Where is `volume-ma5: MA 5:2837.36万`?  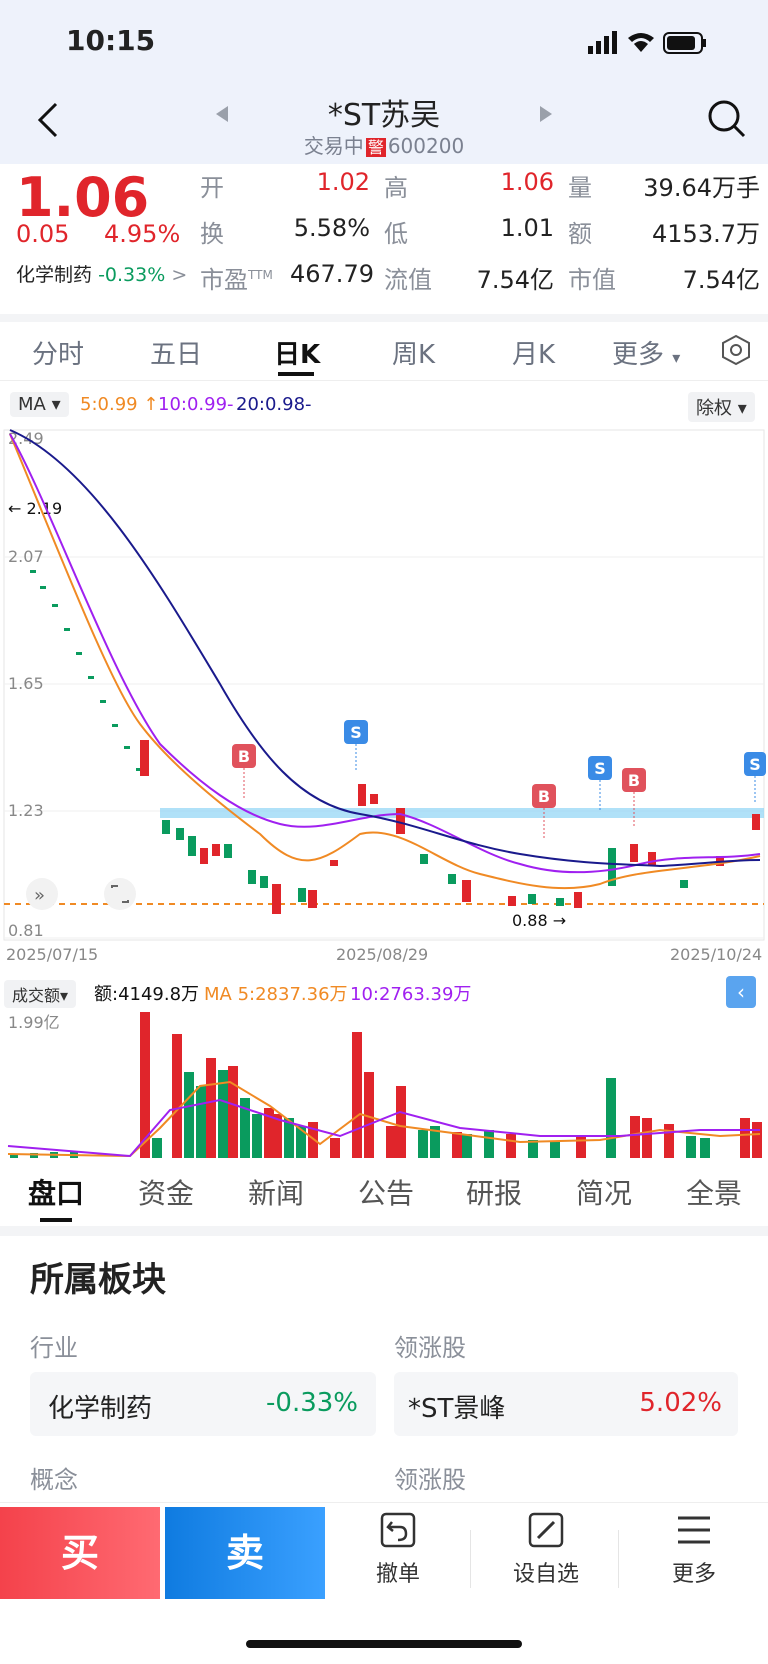
volume-ma5: MA 5:2837.36万 is located at coordinates (276, 994).